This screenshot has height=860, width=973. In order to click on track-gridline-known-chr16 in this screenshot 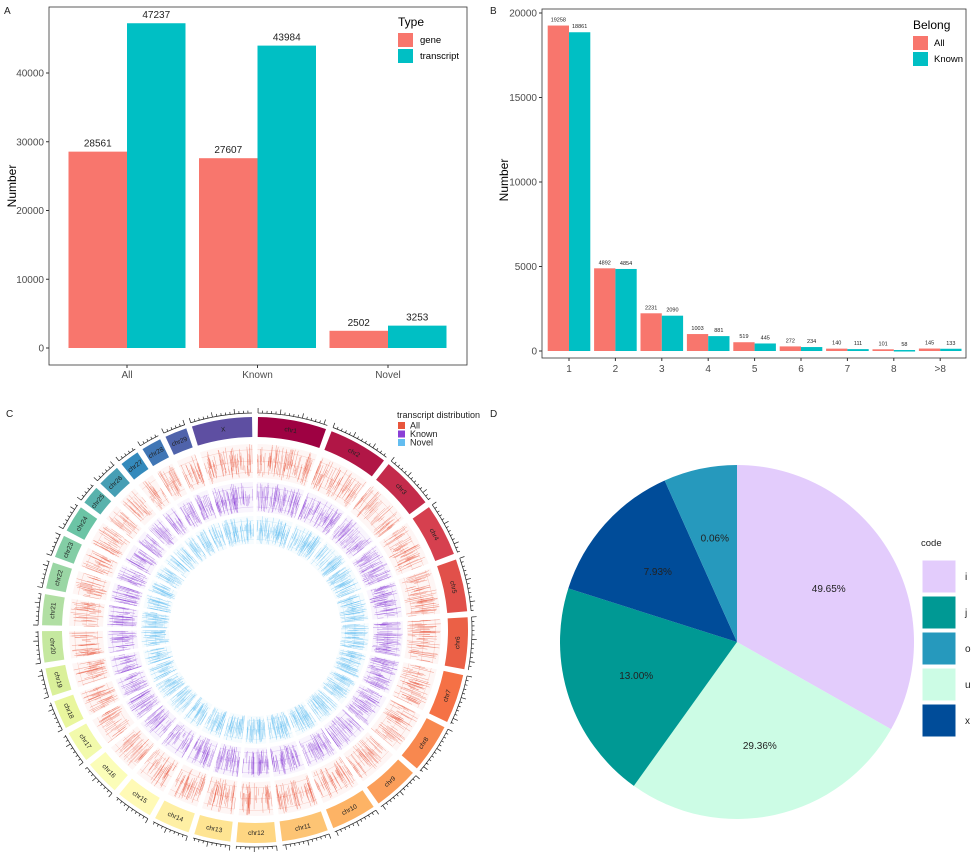, I will do `click(159, 722)`.